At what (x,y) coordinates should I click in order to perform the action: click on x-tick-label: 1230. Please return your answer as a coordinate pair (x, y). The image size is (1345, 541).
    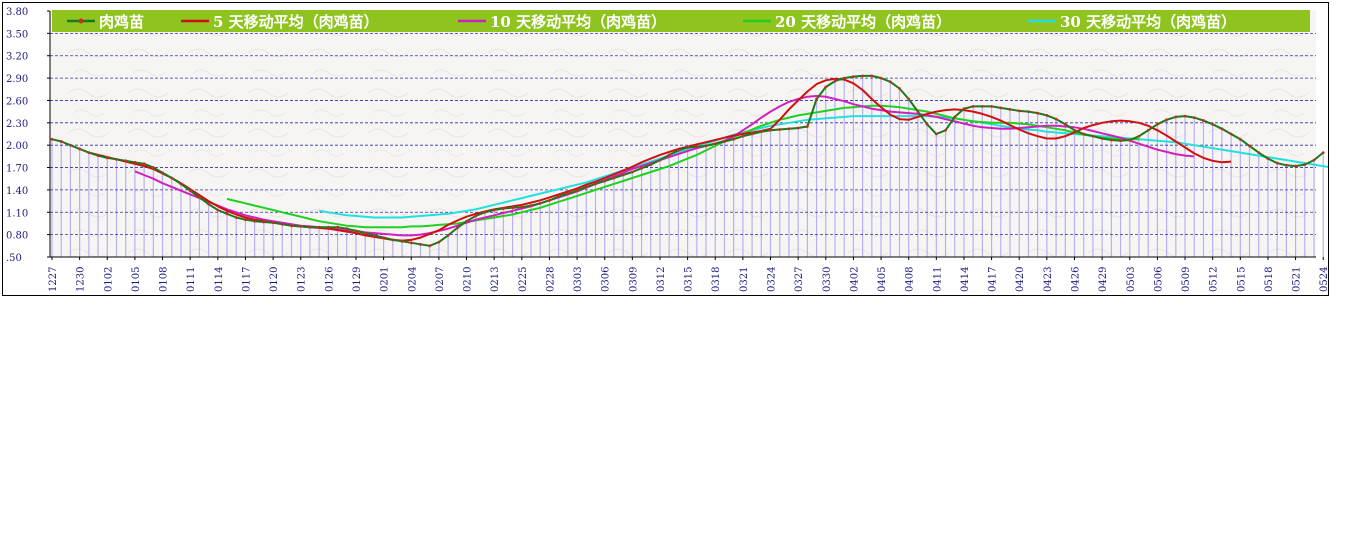
    Looking at the image, I should click on (81, 279).